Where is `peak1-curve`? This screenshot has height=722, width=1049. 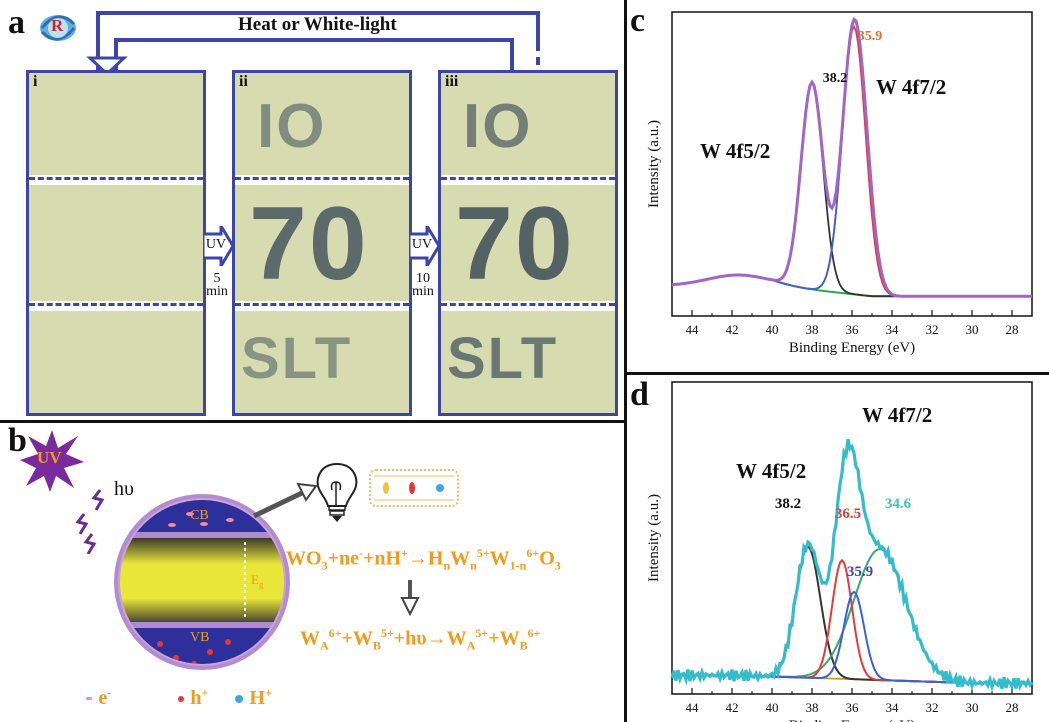
peak1-curve is located at coordinates (851, 189).